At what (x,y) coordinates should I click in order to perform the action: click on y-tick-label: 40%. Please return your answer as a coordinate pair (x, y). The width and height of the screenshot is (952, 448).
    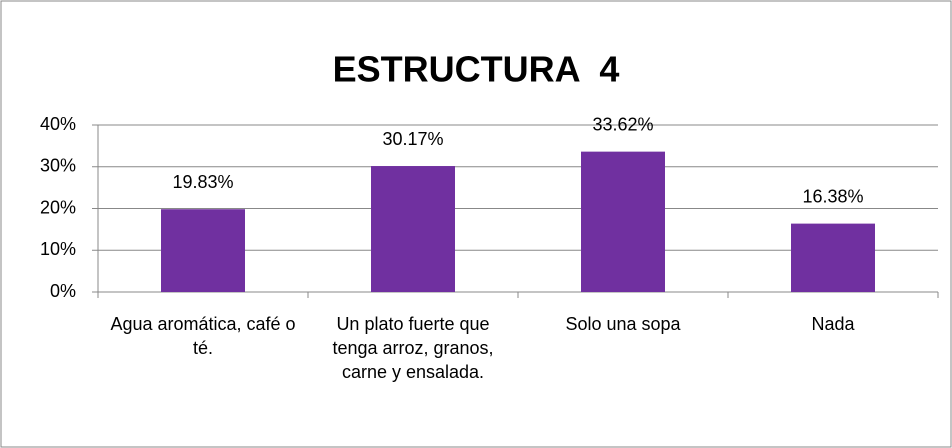
    Looking at the image, I should click on (58, 124).